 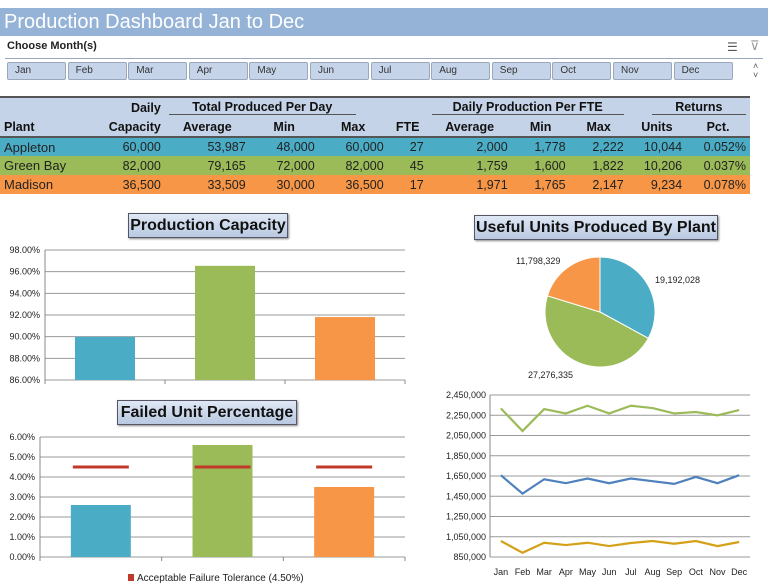 What do you see at coordinates (284, 127) in the screenshot?
I see `column-header: Min` at bounding box center [284, 127].